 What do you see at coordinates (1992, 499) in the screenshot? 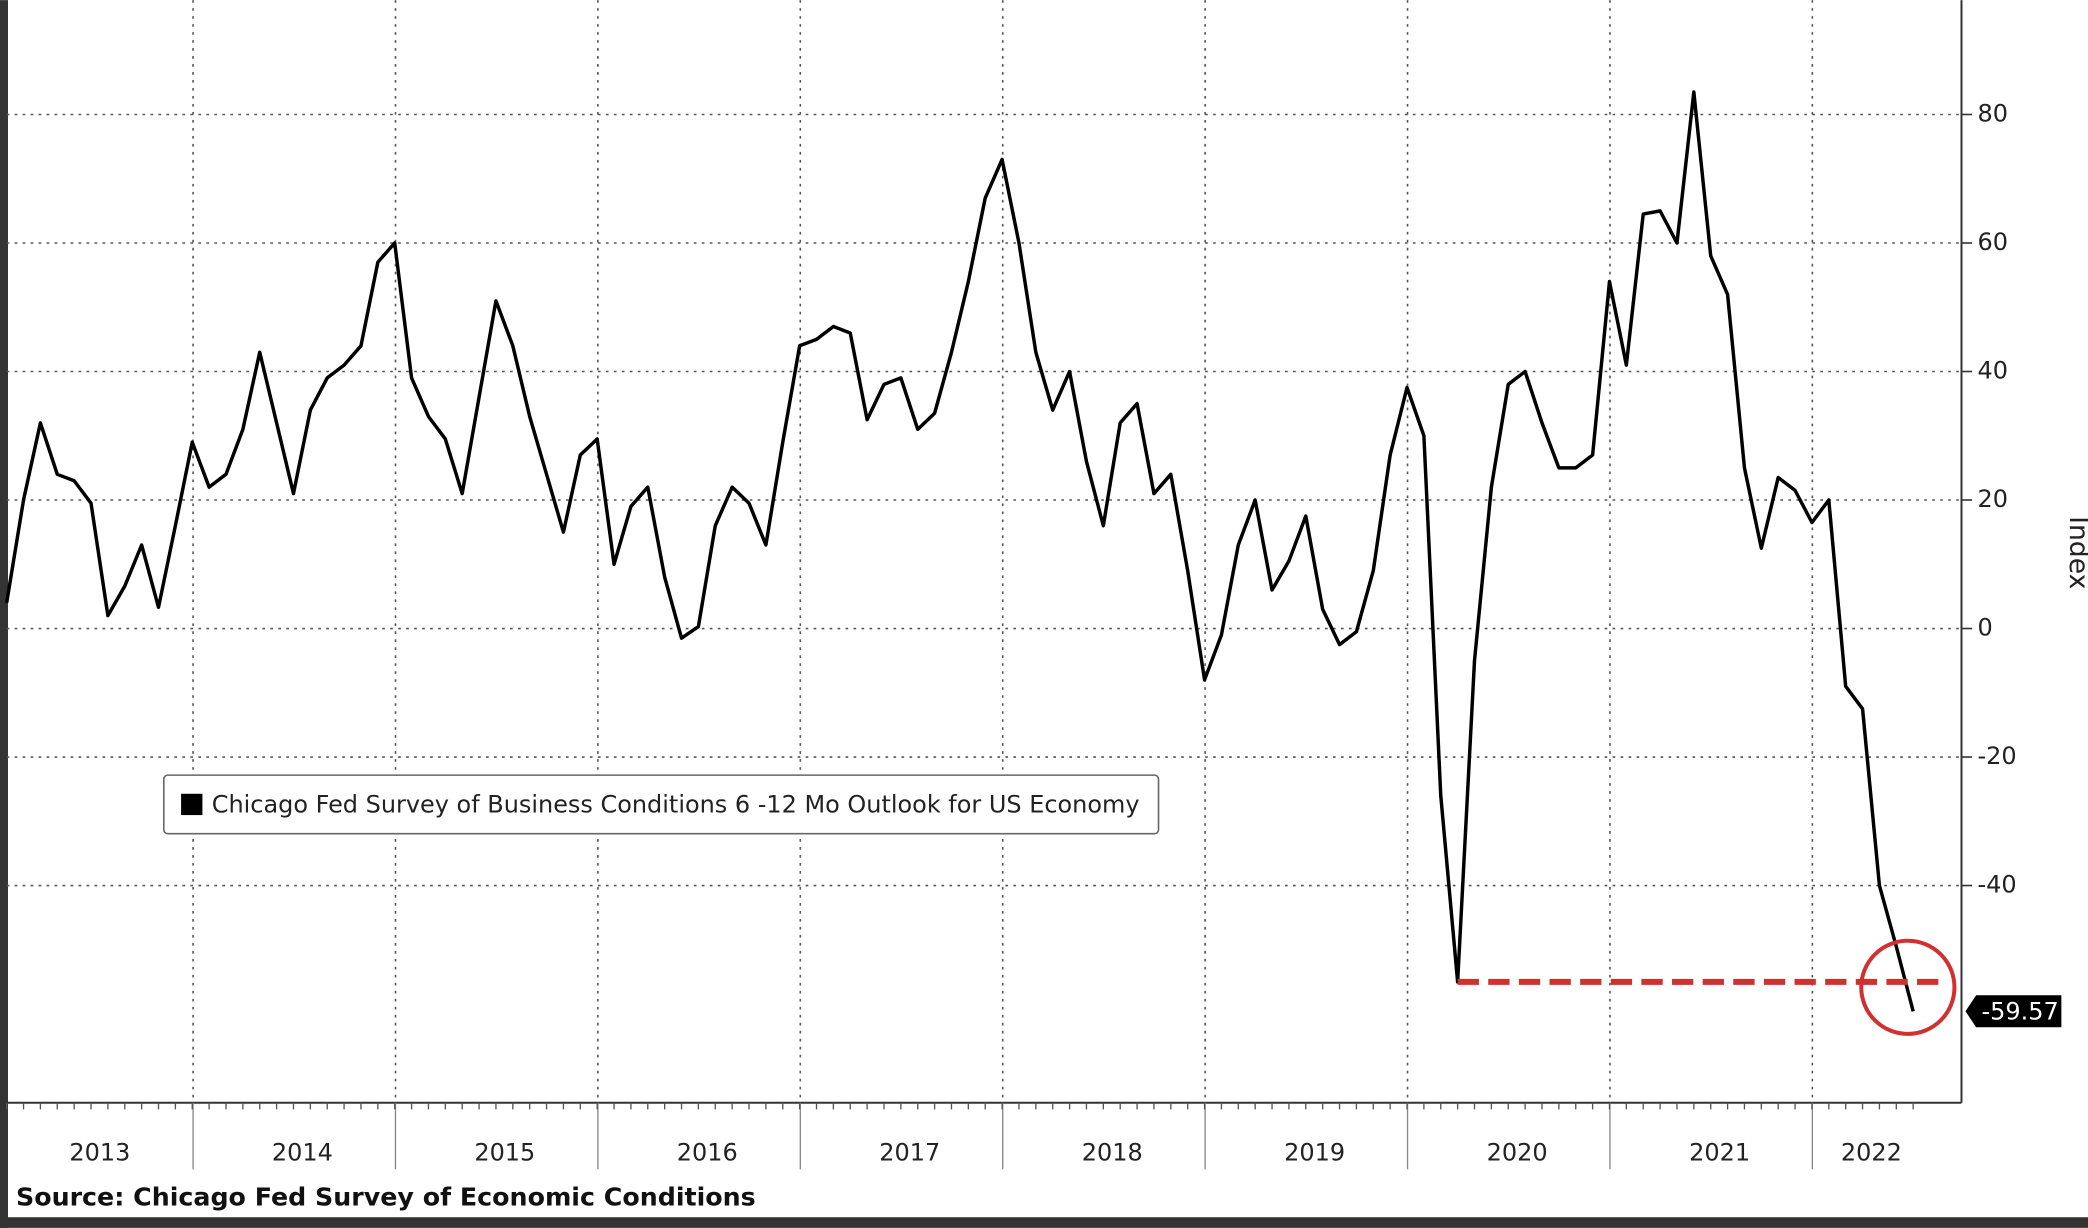
I see `y-tick-label: 20` at bounding box center [1992, 499].